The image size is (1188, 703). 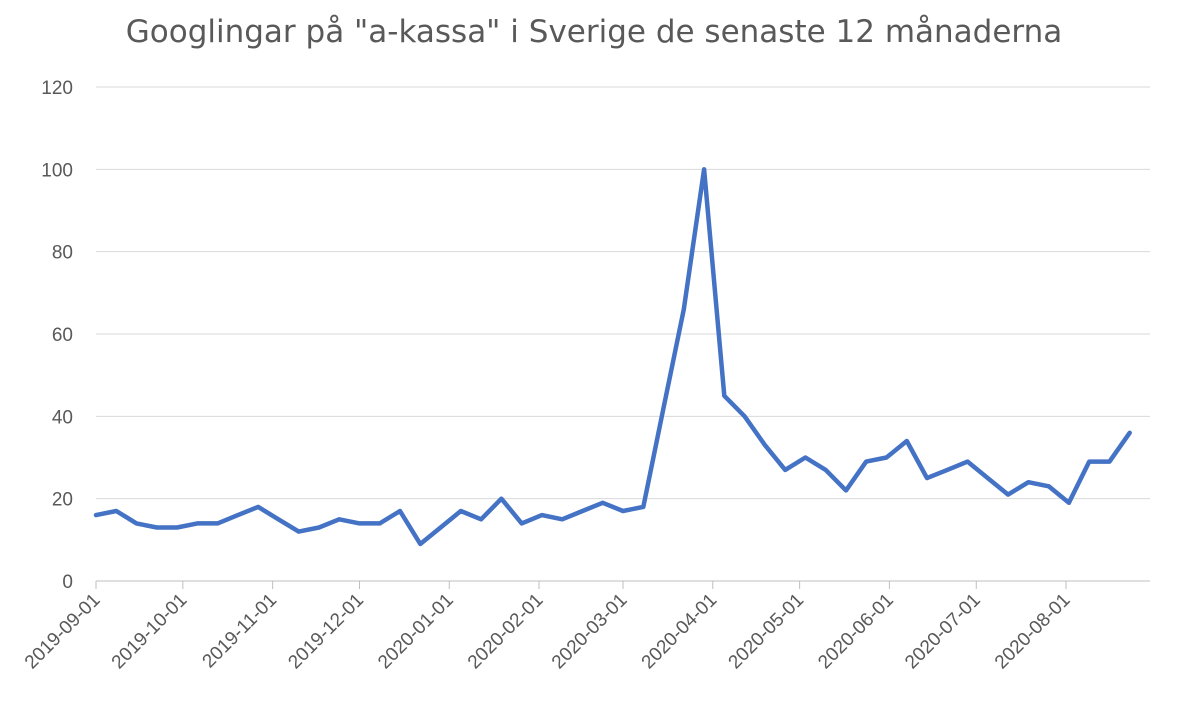 I want to click on y-tick-label: 120, so click(x=57, y=88).